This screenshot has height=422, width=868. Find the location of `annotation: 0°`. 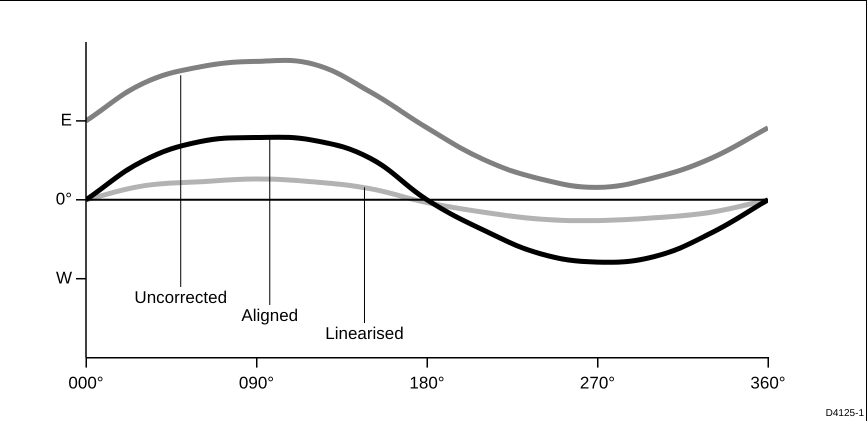

annotation: 0° is located at coordinates (64, 198).